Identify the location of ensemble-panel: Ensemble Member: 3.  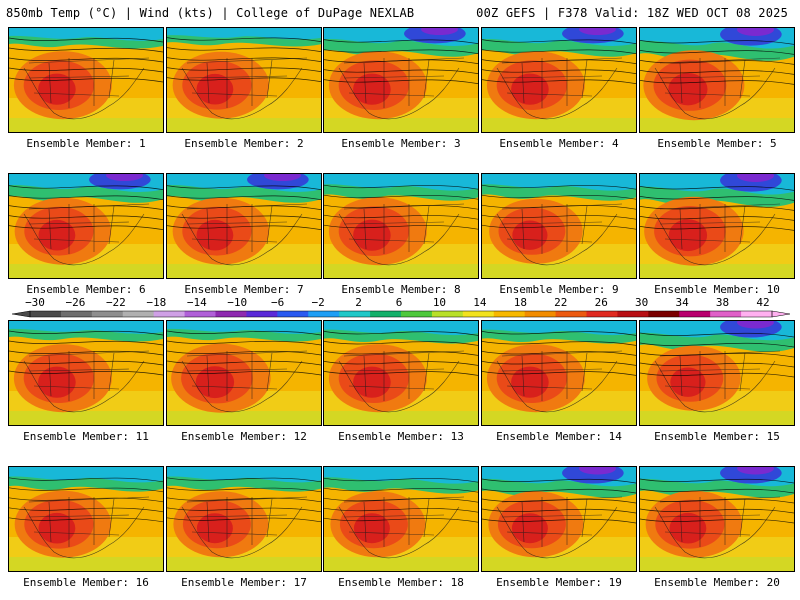
(401, 88).